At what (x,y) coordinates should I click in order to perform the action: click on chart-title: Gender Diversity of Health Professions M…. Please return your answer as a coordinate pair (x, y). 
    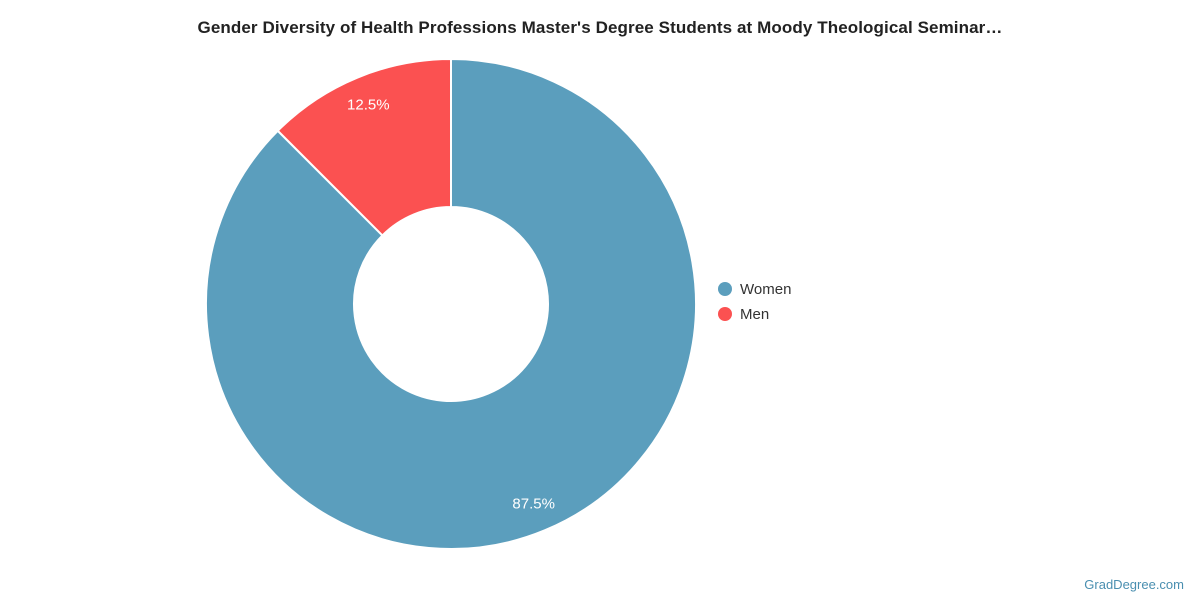
    Looking at the image, I should click on (600, 27).